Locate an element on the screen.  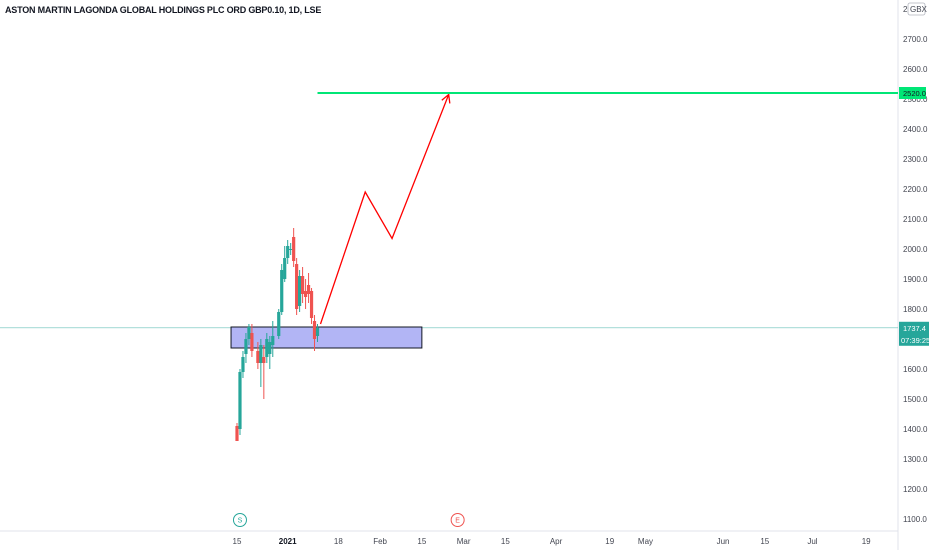
target-price-label: 2520.0 is located at coordinates (914, 93).